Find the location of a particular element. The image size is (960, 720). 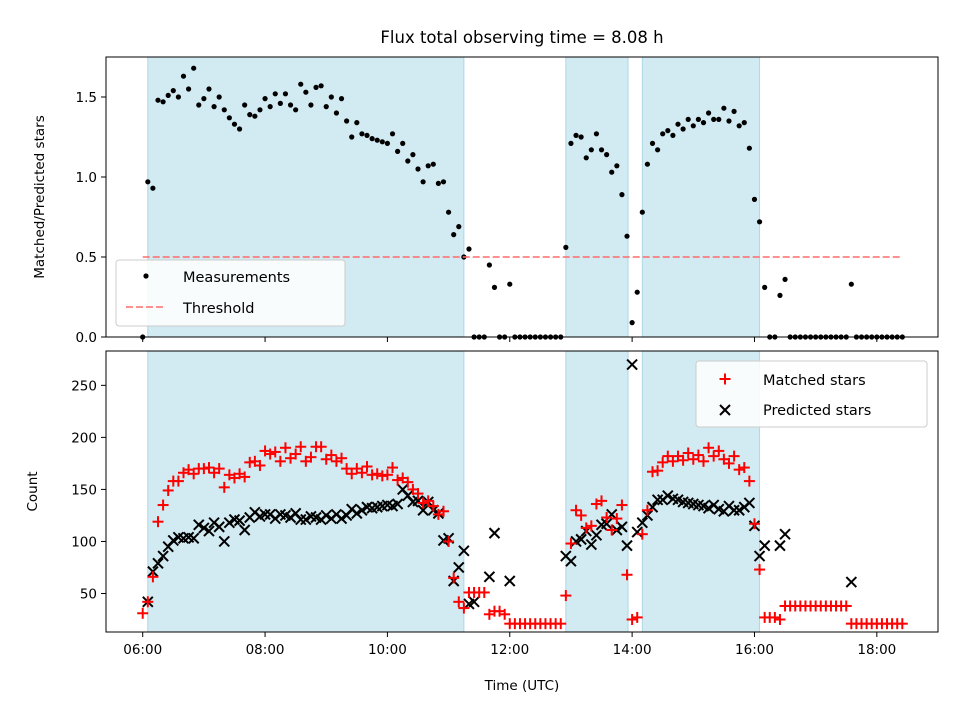

y-tick-label: 100 is located at coordinates (84, 542).